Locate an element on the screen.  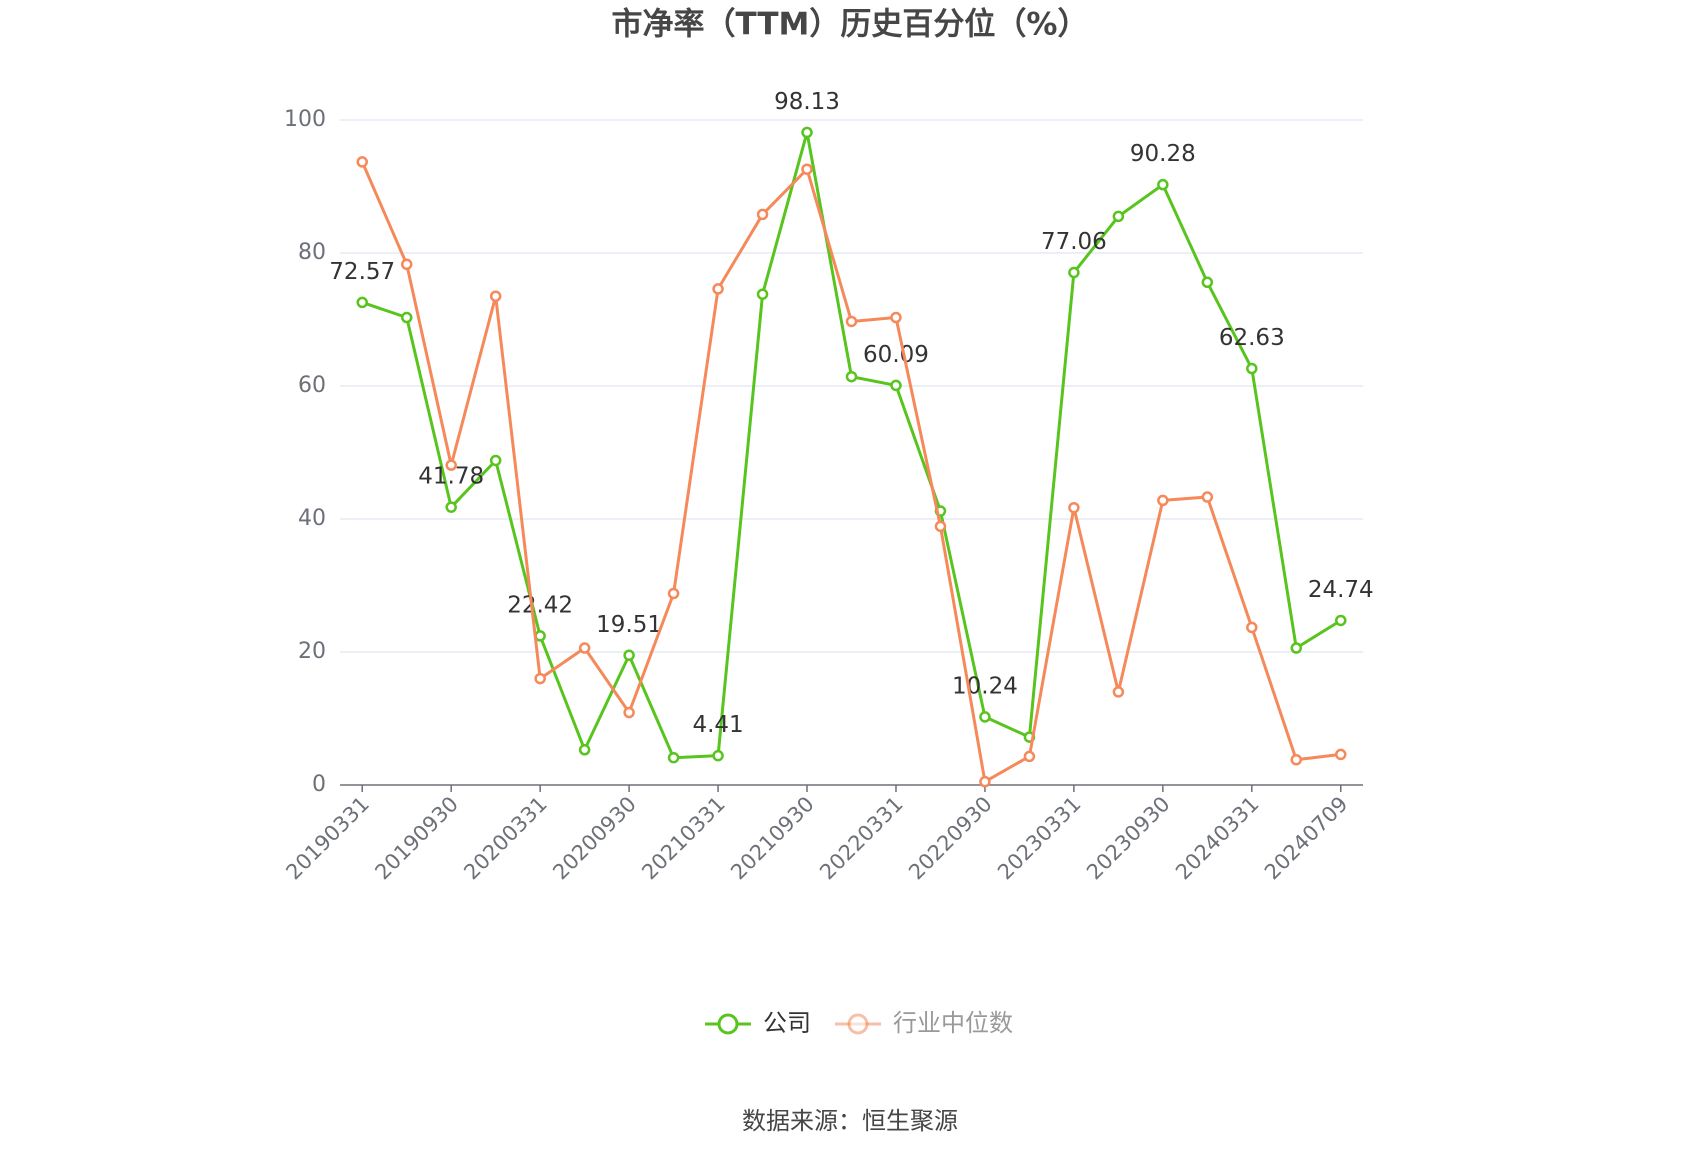
data-label: 90.28 is located at coordinates (1163, 154).